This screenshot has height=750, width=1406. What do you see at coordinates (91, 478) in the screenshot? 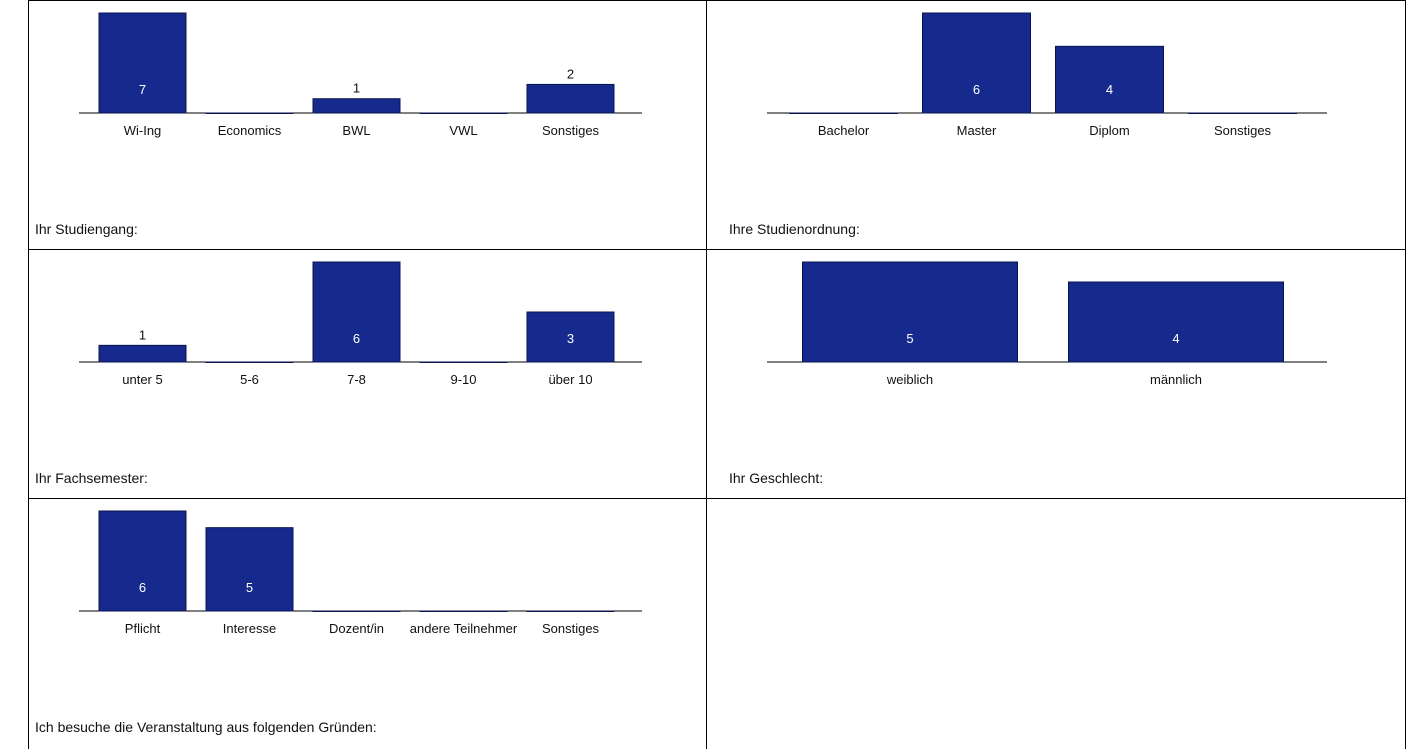
I see `question-label: Ihr Fachsemester:` at bounding box center [91, 478].